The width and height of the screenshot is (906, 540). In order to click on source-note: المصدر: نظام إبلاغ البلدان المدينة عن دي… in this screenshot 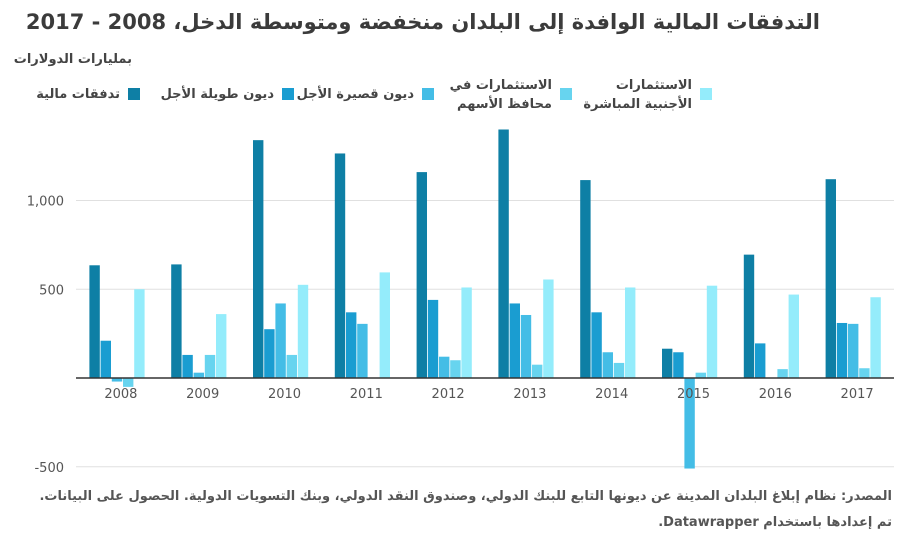, I will do `click(465, 509)`.